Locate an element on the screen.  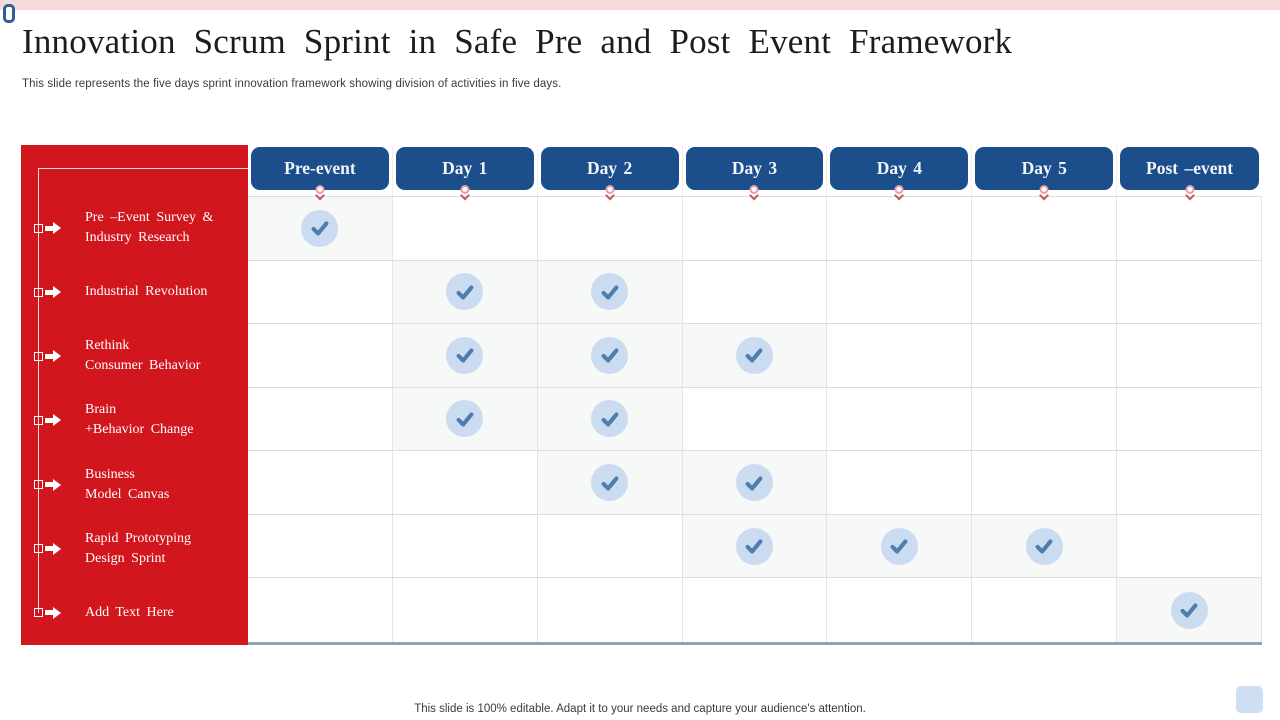
sidebar-item-4: Brain +Behavior Change is located at coordinates (134, 420).